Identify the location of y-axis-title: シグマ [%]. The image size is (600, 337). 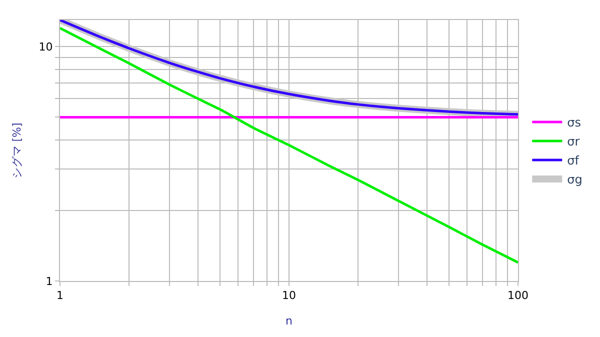
(17, 150).